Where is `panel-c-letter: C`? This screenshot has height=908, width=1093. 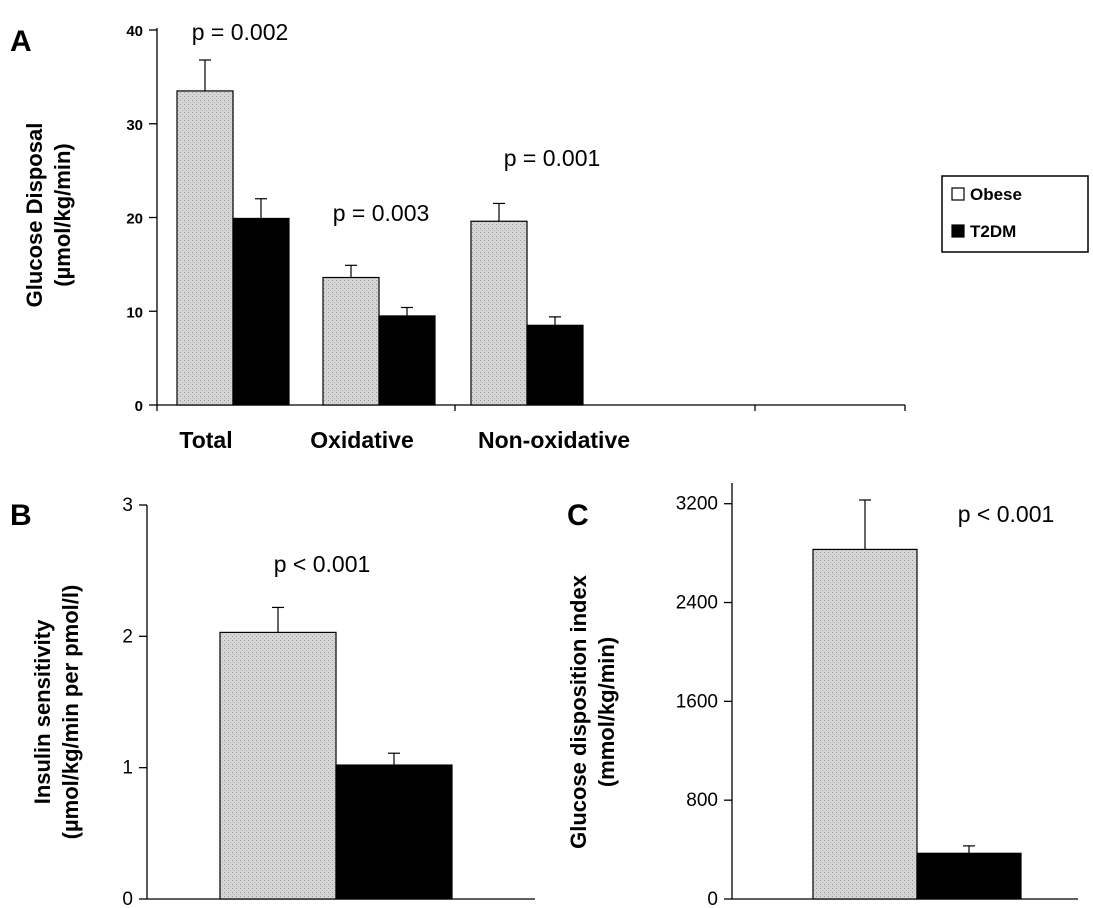 panel-c-letter: C is located at coordinates (578, 515).